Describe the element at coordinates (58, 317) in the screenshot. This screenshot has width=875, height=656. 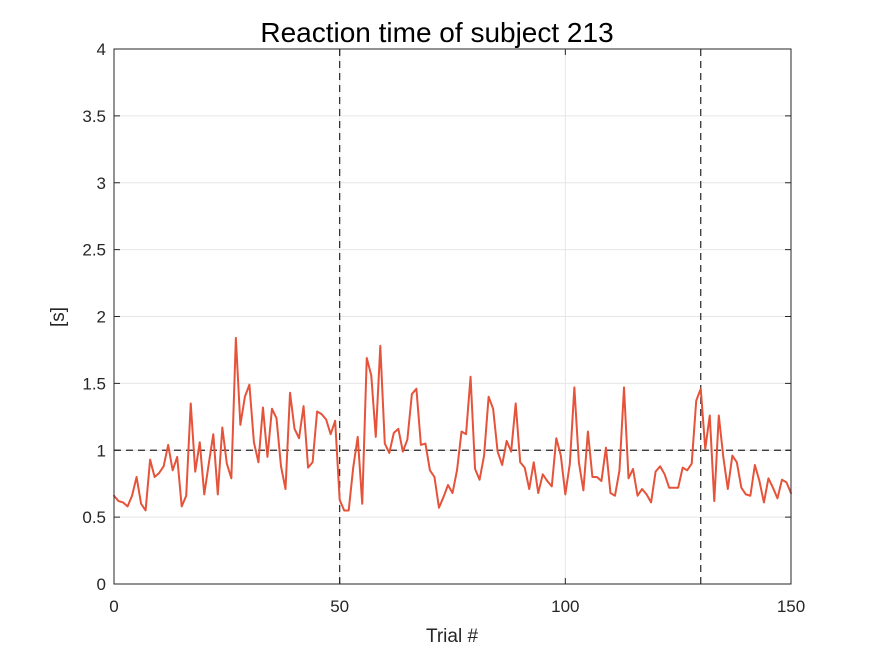
I see `y-axis-label: [s]` at that location.